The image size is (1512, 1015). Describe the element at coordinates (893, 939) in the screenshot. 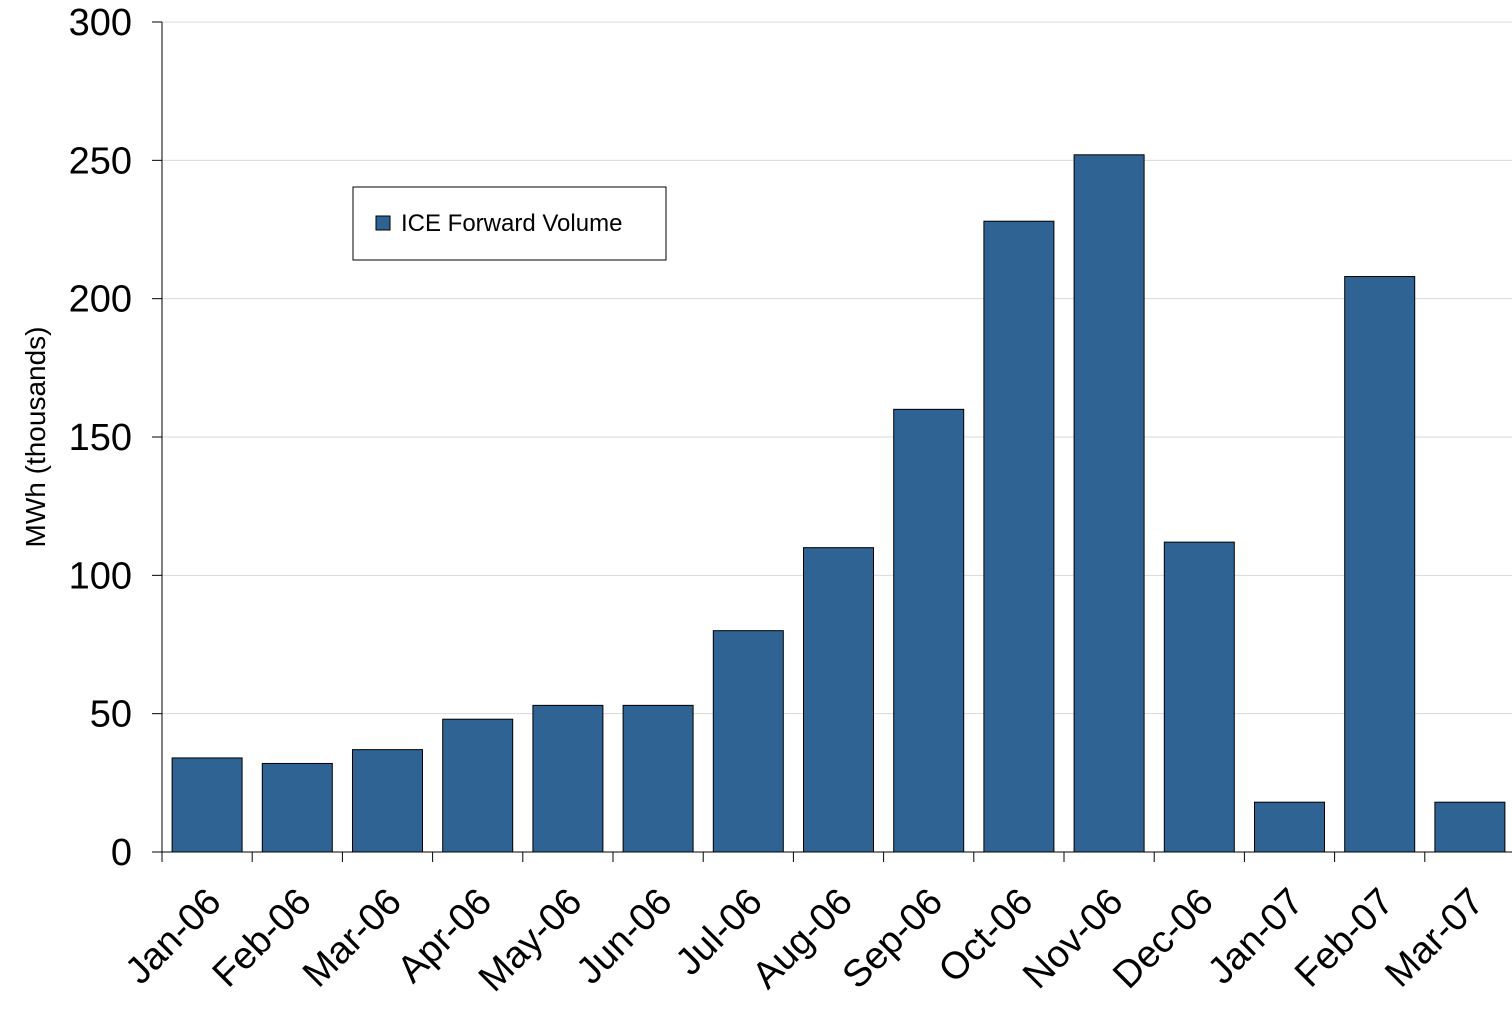

I see `x-tick-label: Sep-06` at that location.